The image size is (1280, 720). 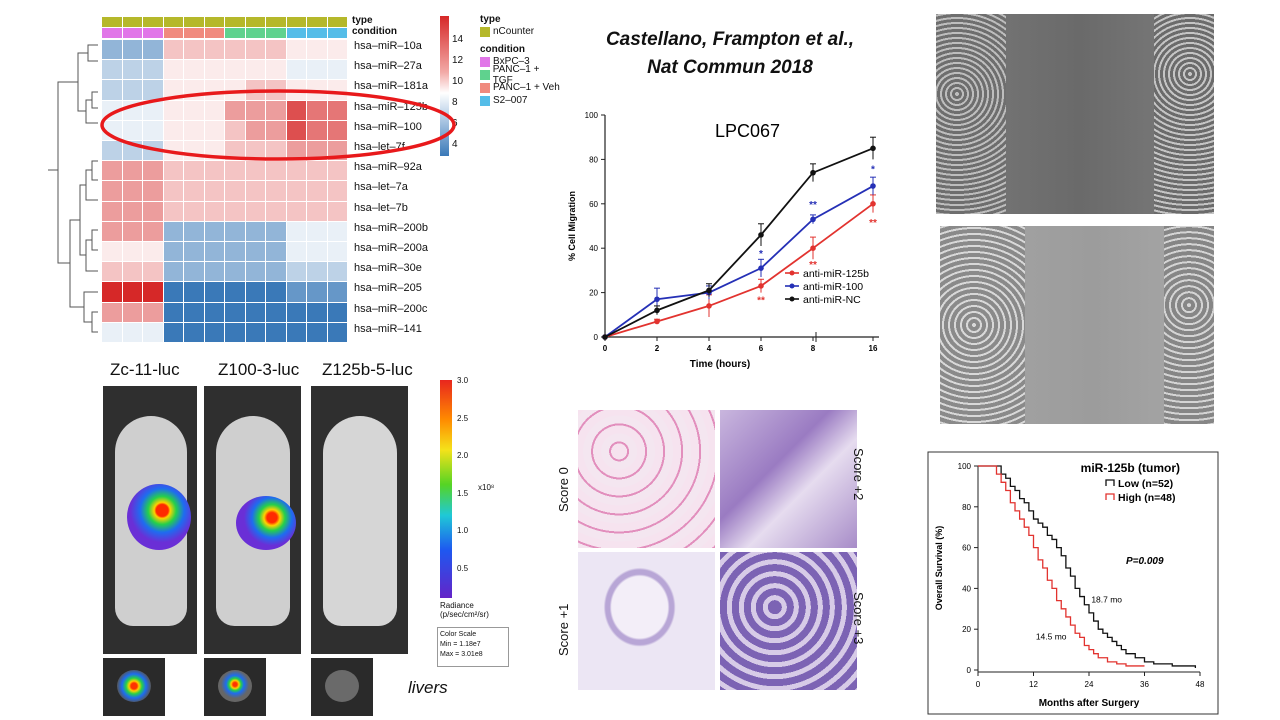 I want to click on legend-condition-title: condition, so click(x=502, y=49).